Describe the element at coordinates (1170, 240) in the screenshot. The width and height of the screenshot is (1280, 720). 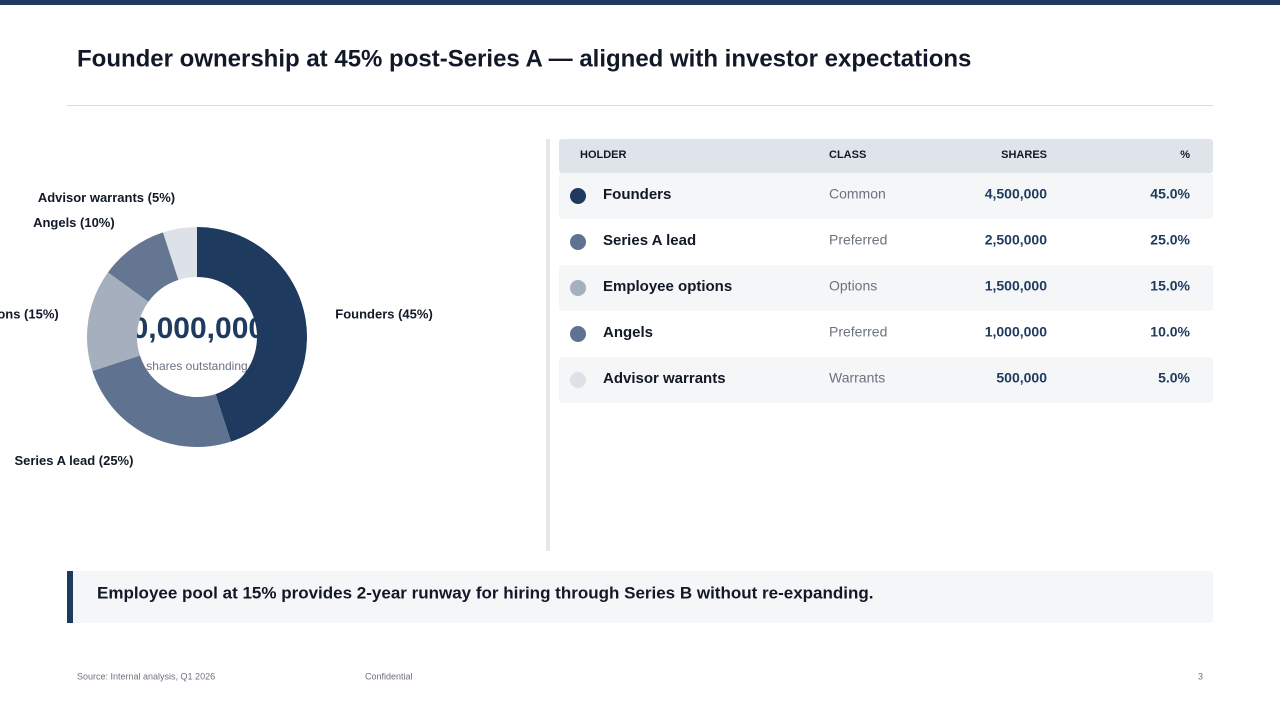
I see `table-cell: 25.0%` at that location.